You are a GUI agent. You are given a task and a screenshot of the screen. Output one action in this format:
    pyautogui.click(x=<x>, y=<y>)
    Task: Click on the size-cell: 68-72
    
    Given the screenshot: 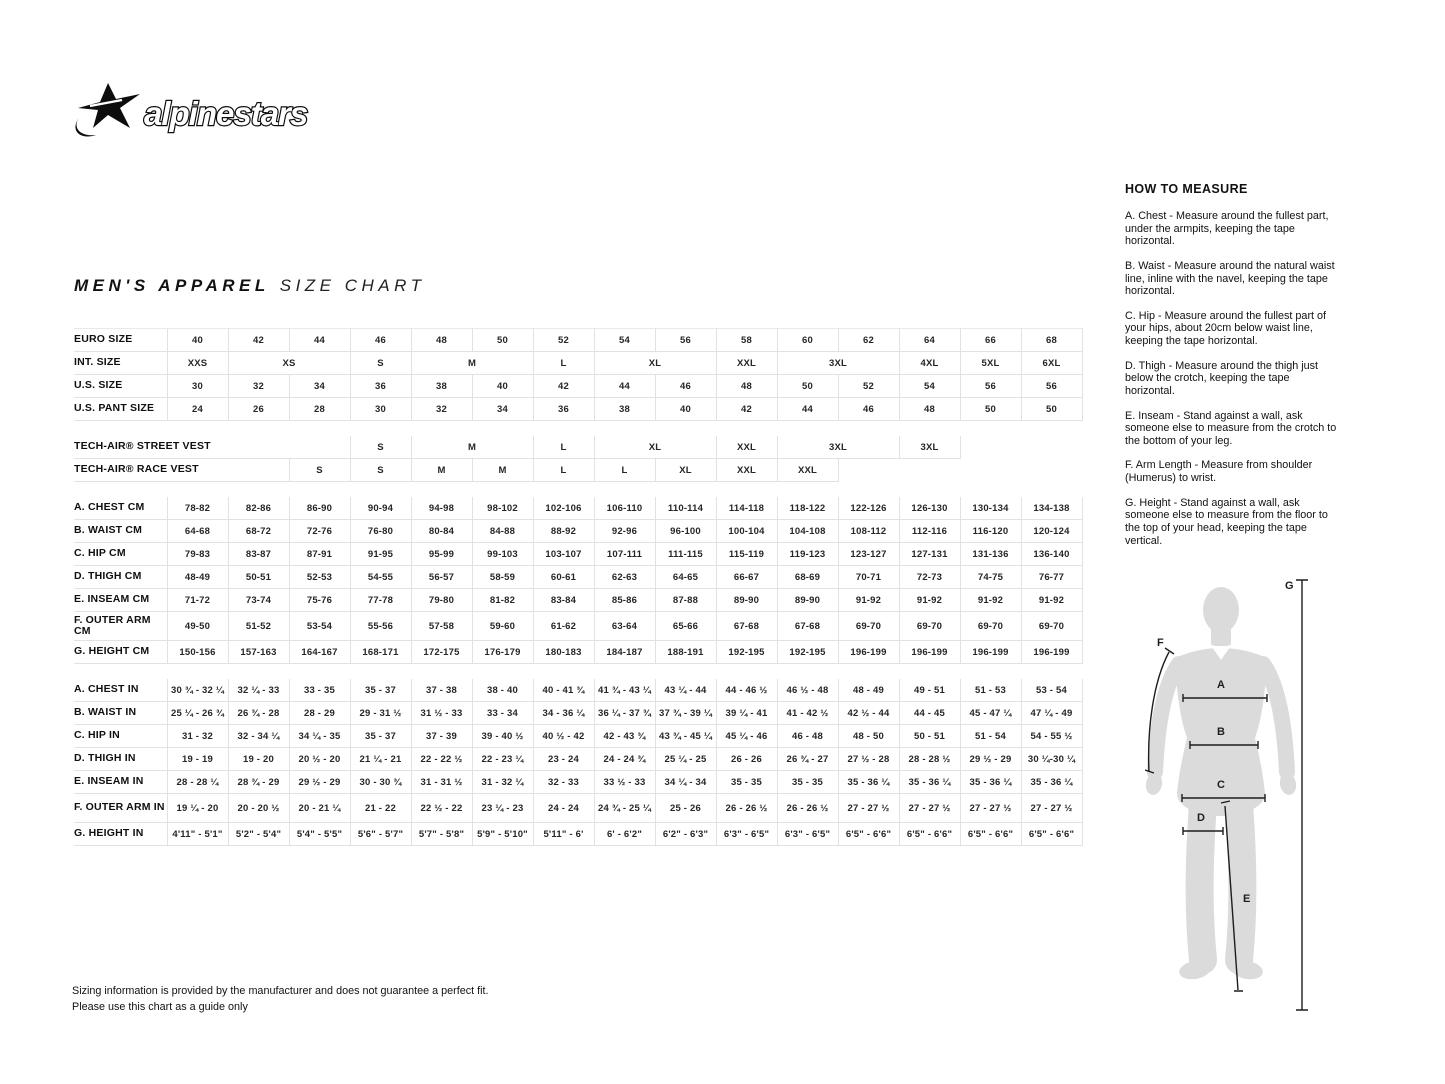 What is the action you would take?
    pyautogui.click(x=258, y=531)
    